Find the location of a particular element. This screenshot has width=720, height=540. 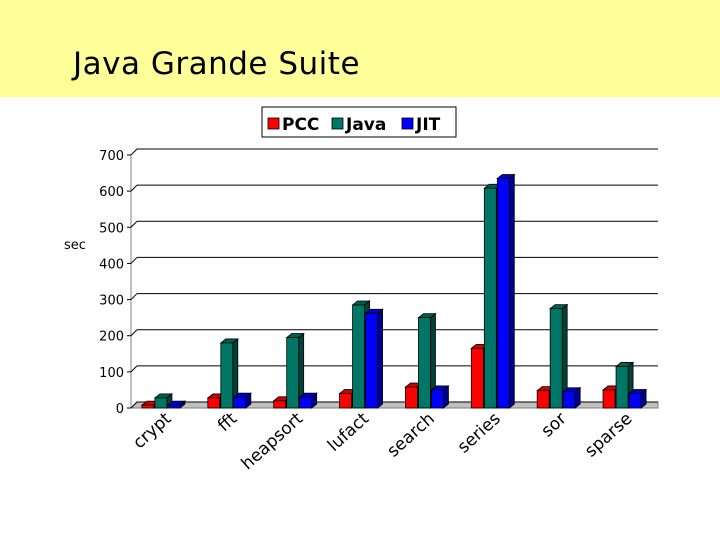

bar-search-pcc is located at coordinates (411, 397).